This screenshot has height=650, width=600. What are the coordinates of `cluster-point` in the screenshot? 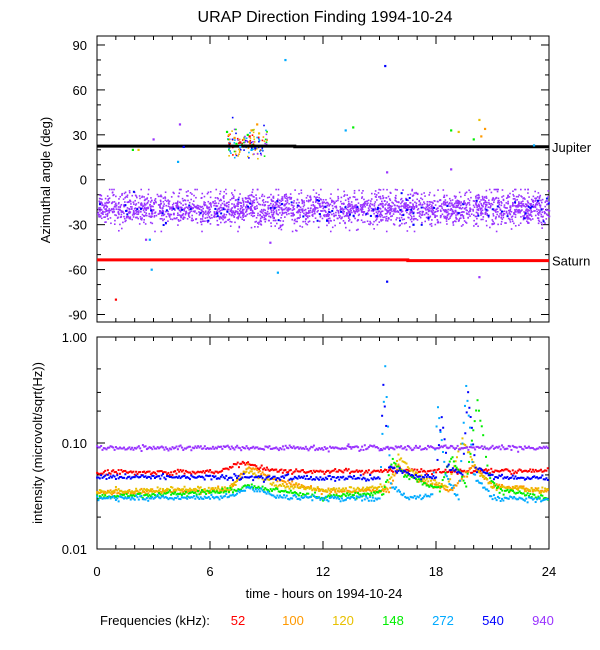 It's located at (247, 156).